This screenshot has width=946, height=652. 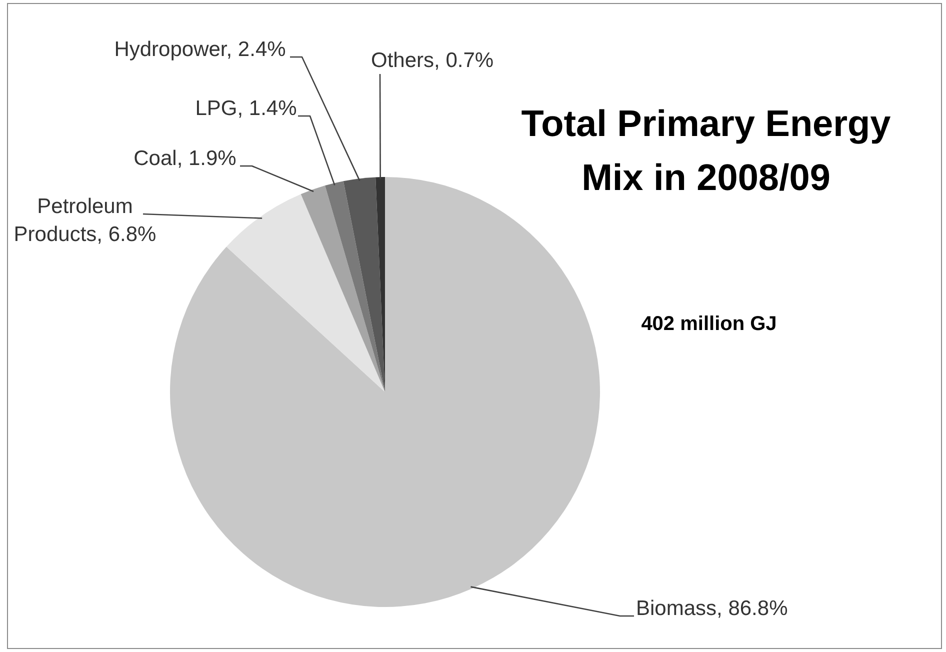 What do you see at coordinates (85, 221) in the screenshot?
I see `slice-label: Petroleum Products, 6.8%` at bounding box center [85, 221].